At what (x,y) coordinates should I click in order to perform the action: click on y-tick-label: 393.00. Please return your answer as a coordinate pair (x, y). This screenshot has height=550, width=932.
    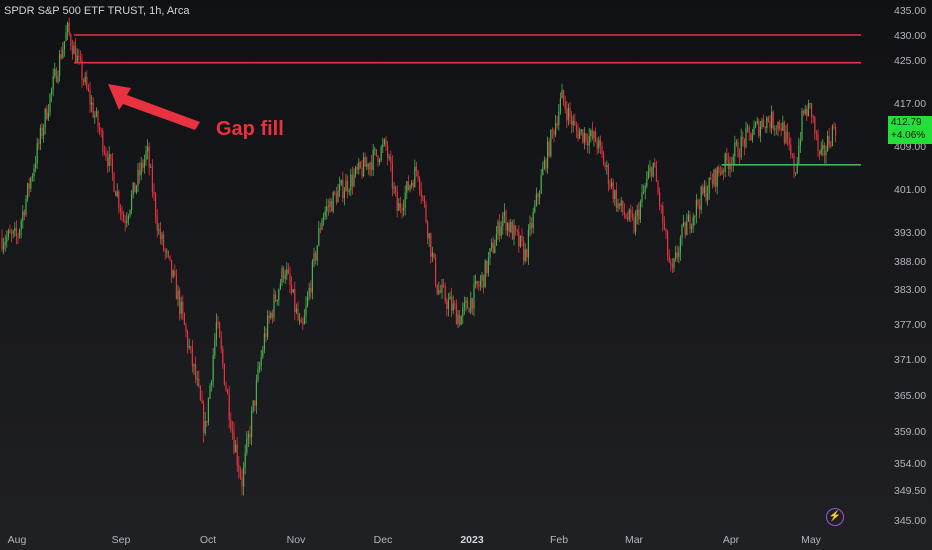
    Looking at the image, I should click on (910, 233).